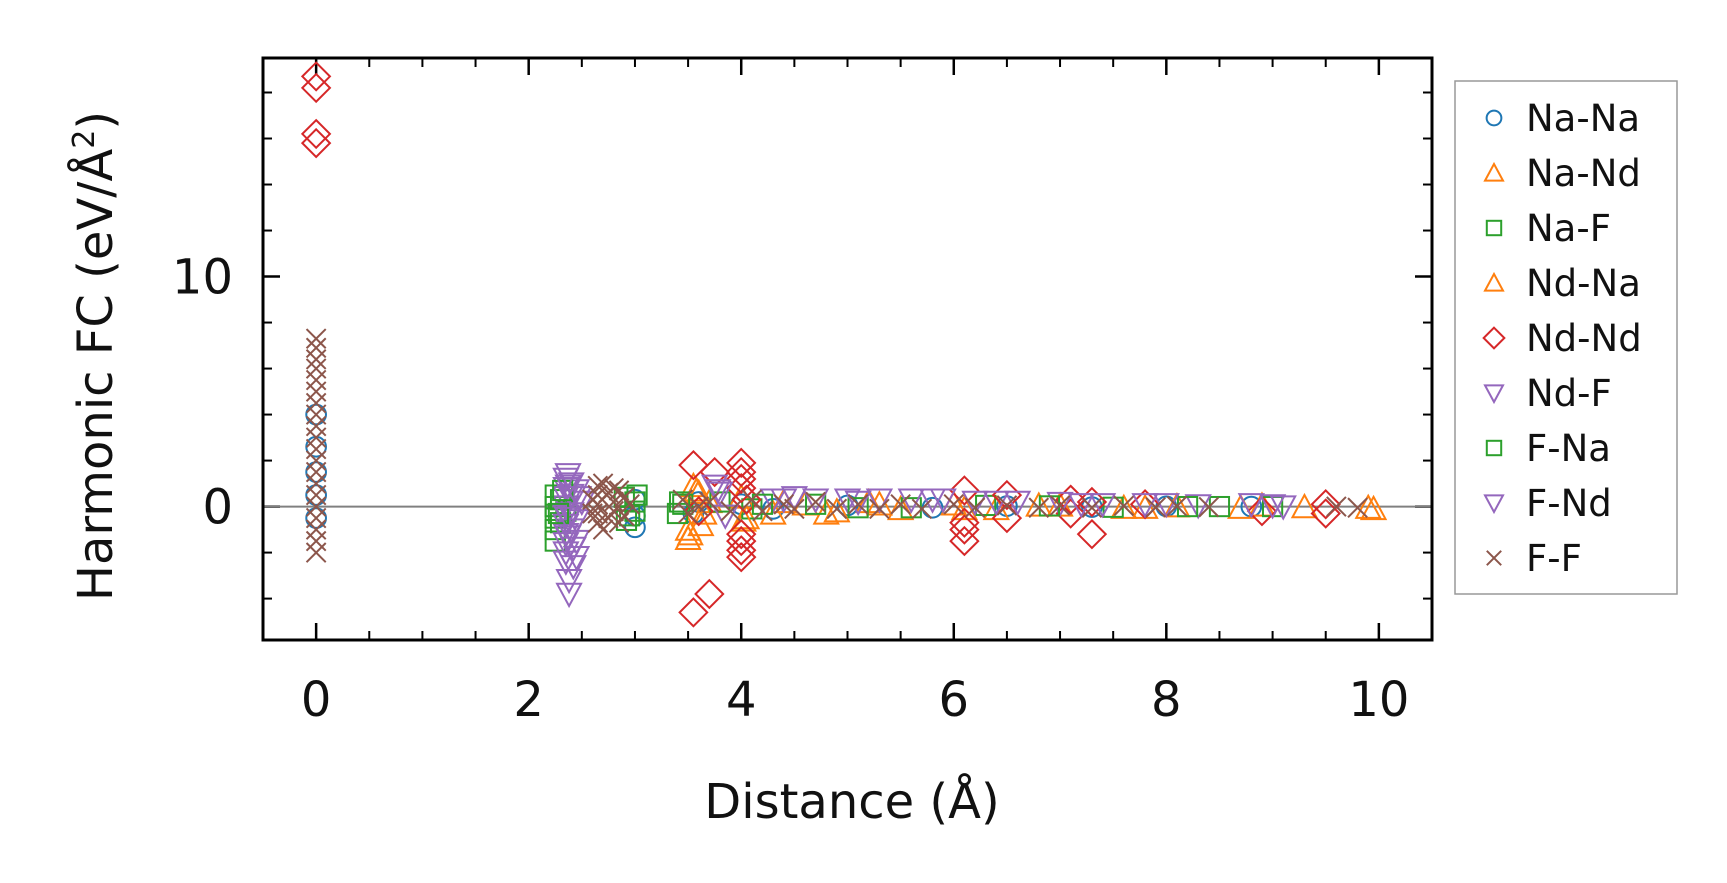 Image resolution: width=1727 pixels, height=883 pixels. I want to click on y-axis-label-close: ), so click(96, 120).